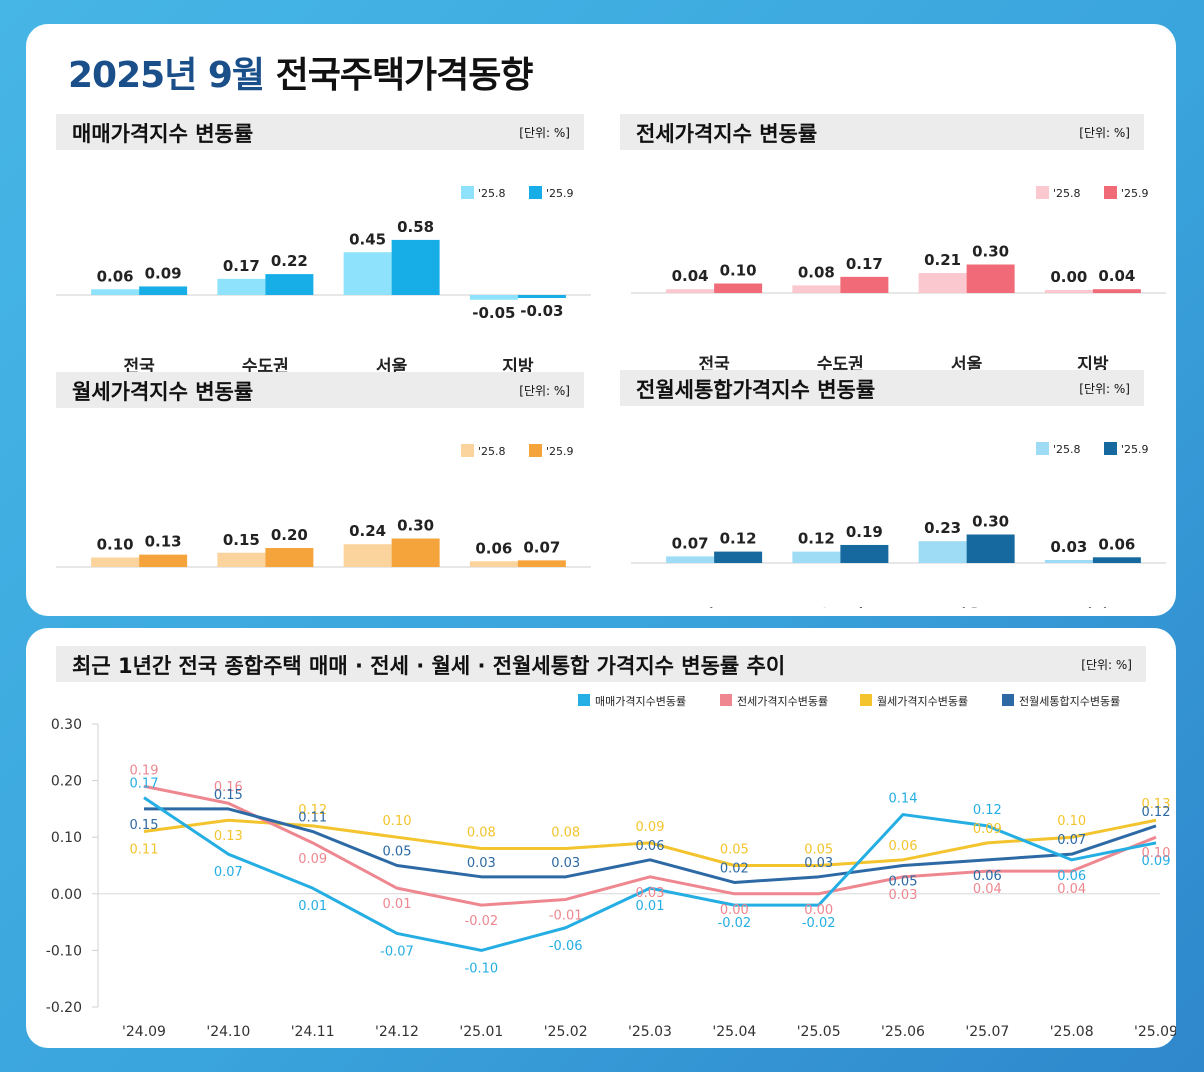  Describe the element at coordinates (1104, 389) in the screenshot. I see `combined-panel-unit: [단위: %]` at that location.